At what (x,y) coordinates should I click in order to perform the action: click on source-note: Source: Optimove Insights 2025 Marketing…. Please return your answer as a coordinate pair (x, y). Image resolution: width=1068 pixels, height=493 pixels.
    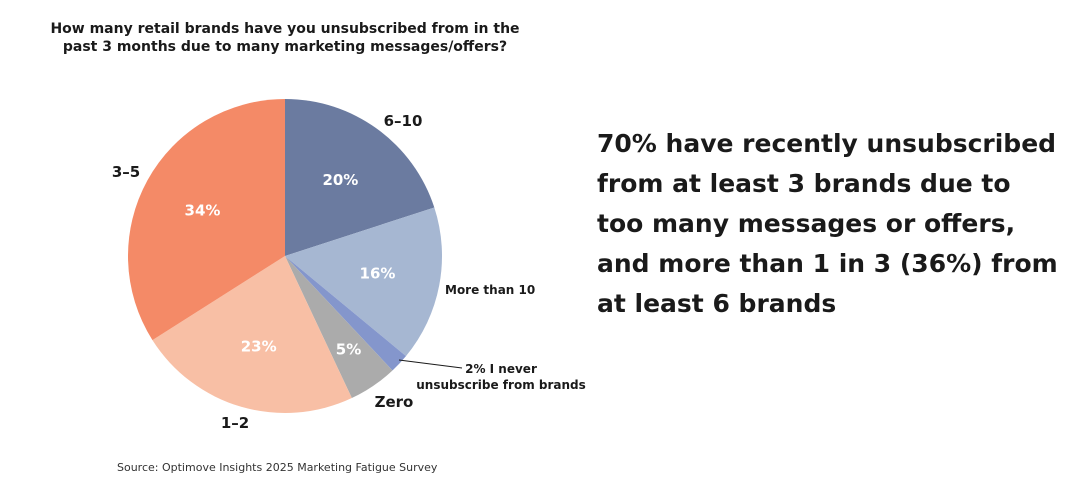
    Looking at the image, I should click on (277, 467).